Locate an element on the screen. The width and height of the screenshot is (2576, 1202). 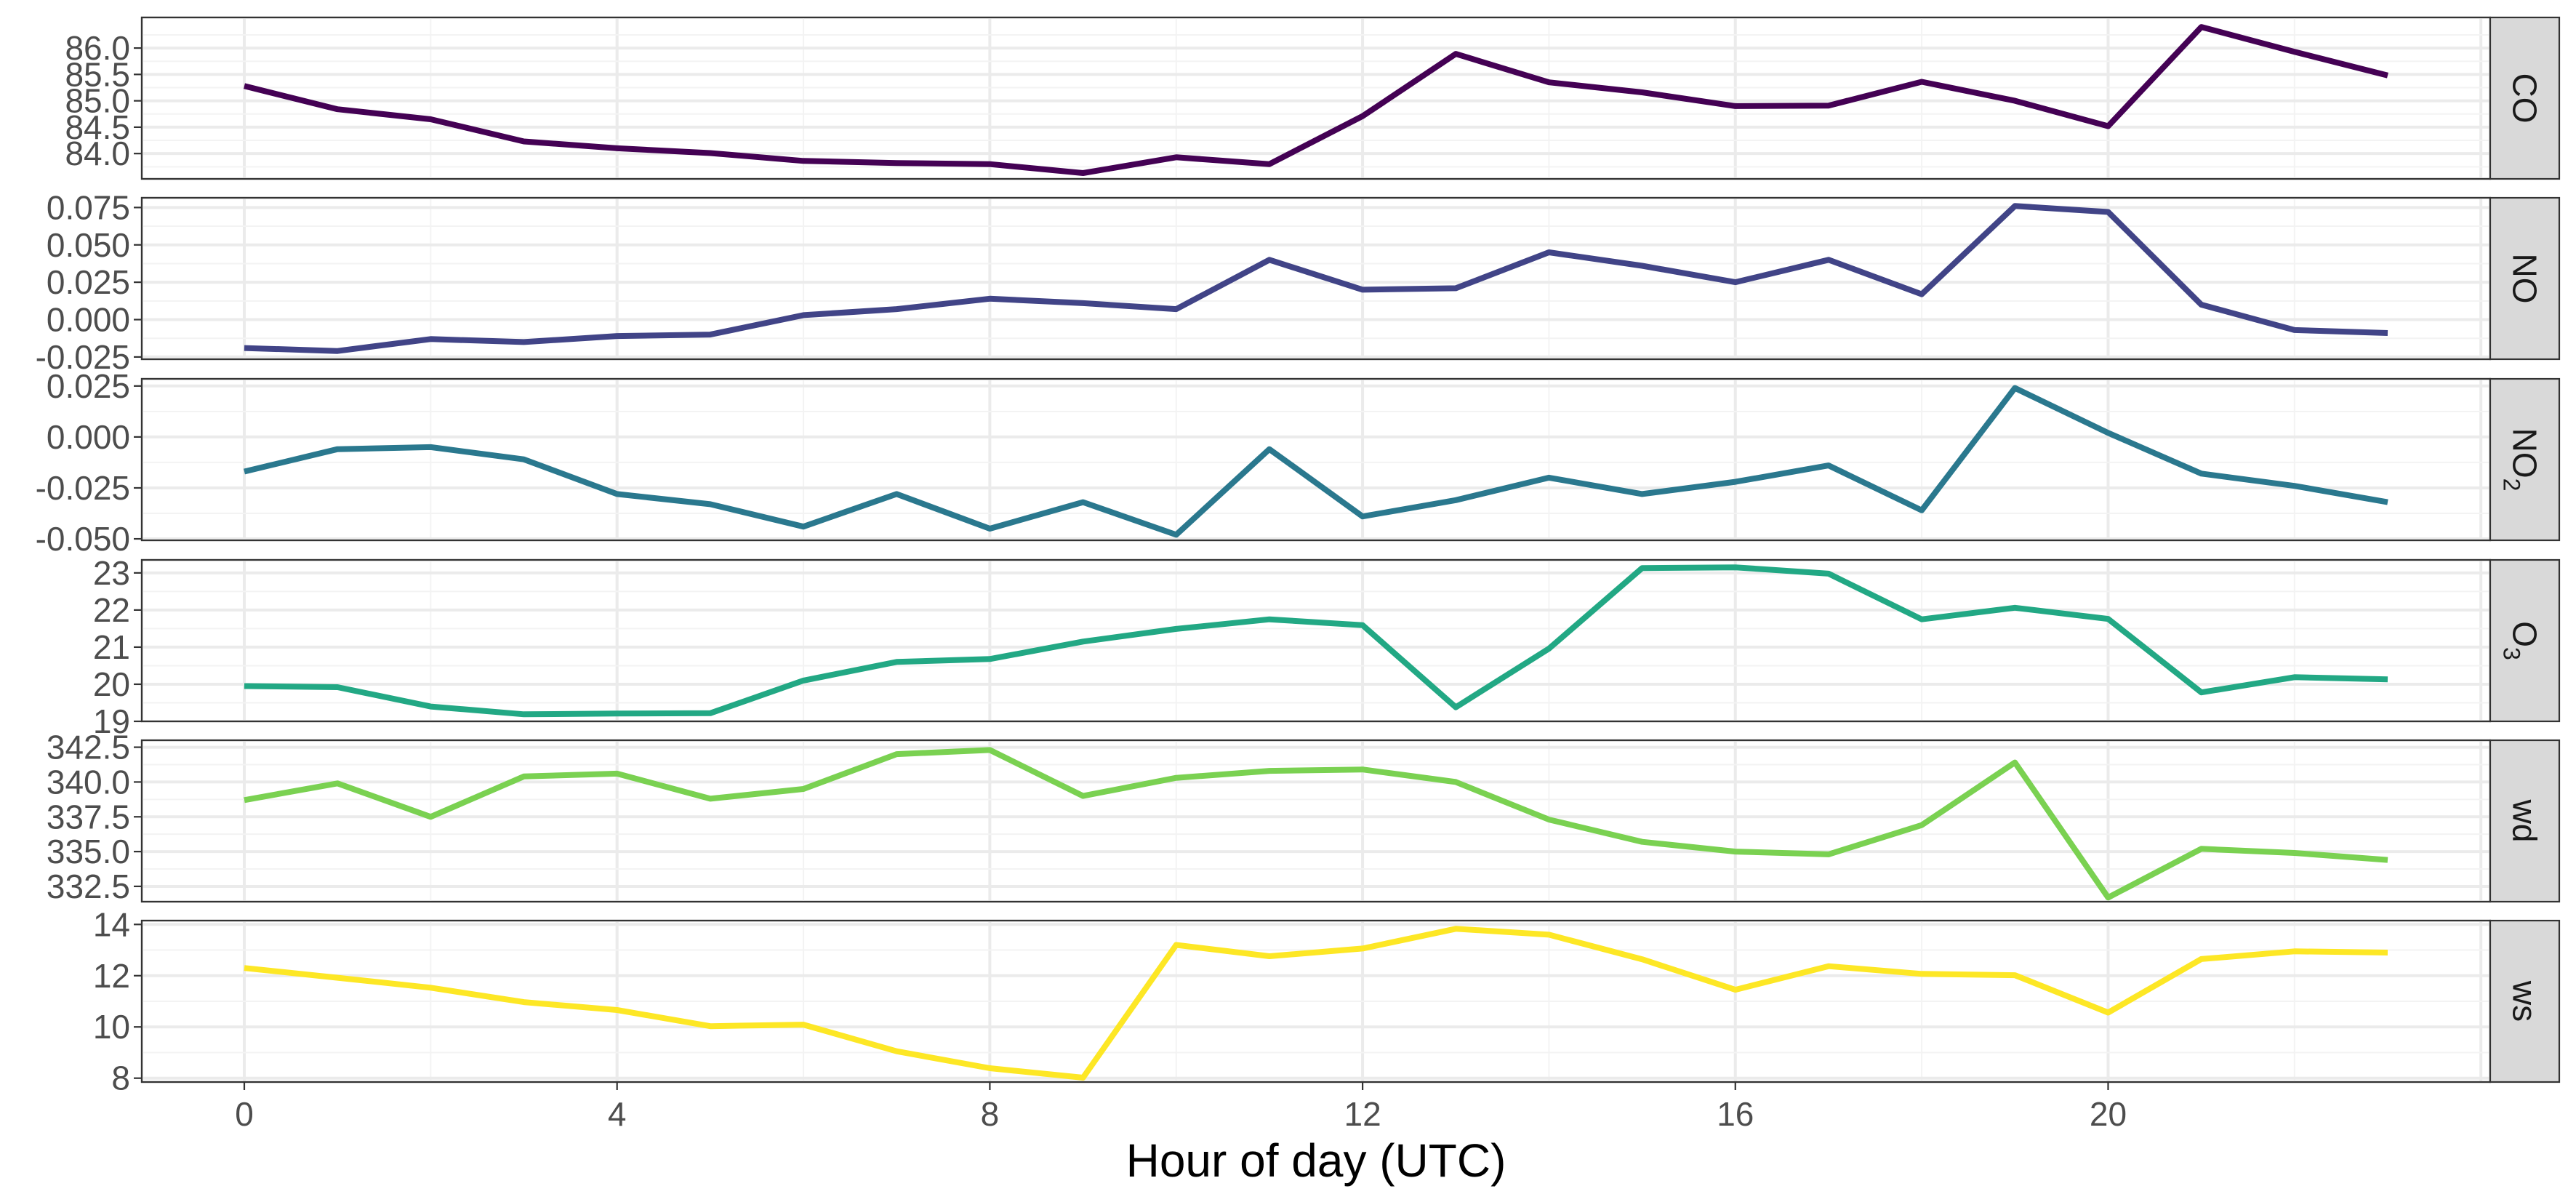
panel-no-y-tick-label: 0.050 is located at coordinates (88, 245).